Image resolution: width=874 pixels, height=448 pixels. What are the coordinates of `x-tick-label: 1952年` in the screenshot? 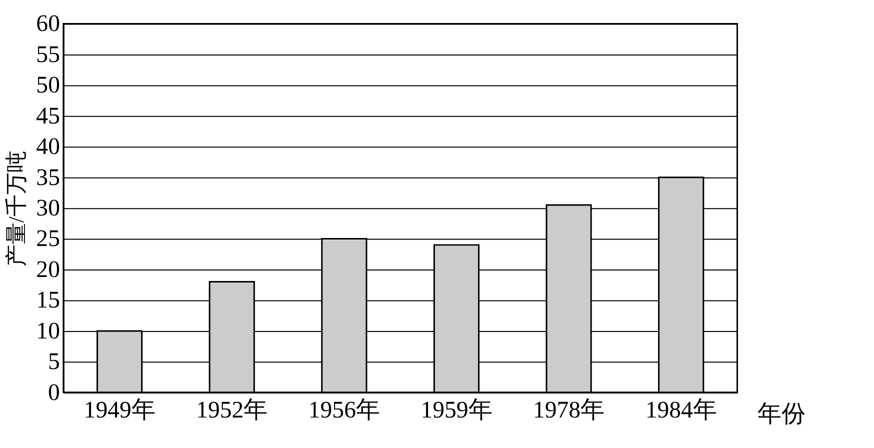 It's located at (232, 411).